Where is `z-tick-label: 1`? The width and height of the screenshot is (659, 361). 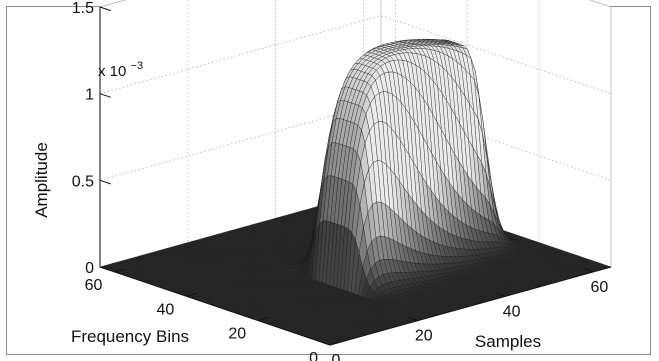
z-tick-label: 1 is located at coordinates (89, 95).